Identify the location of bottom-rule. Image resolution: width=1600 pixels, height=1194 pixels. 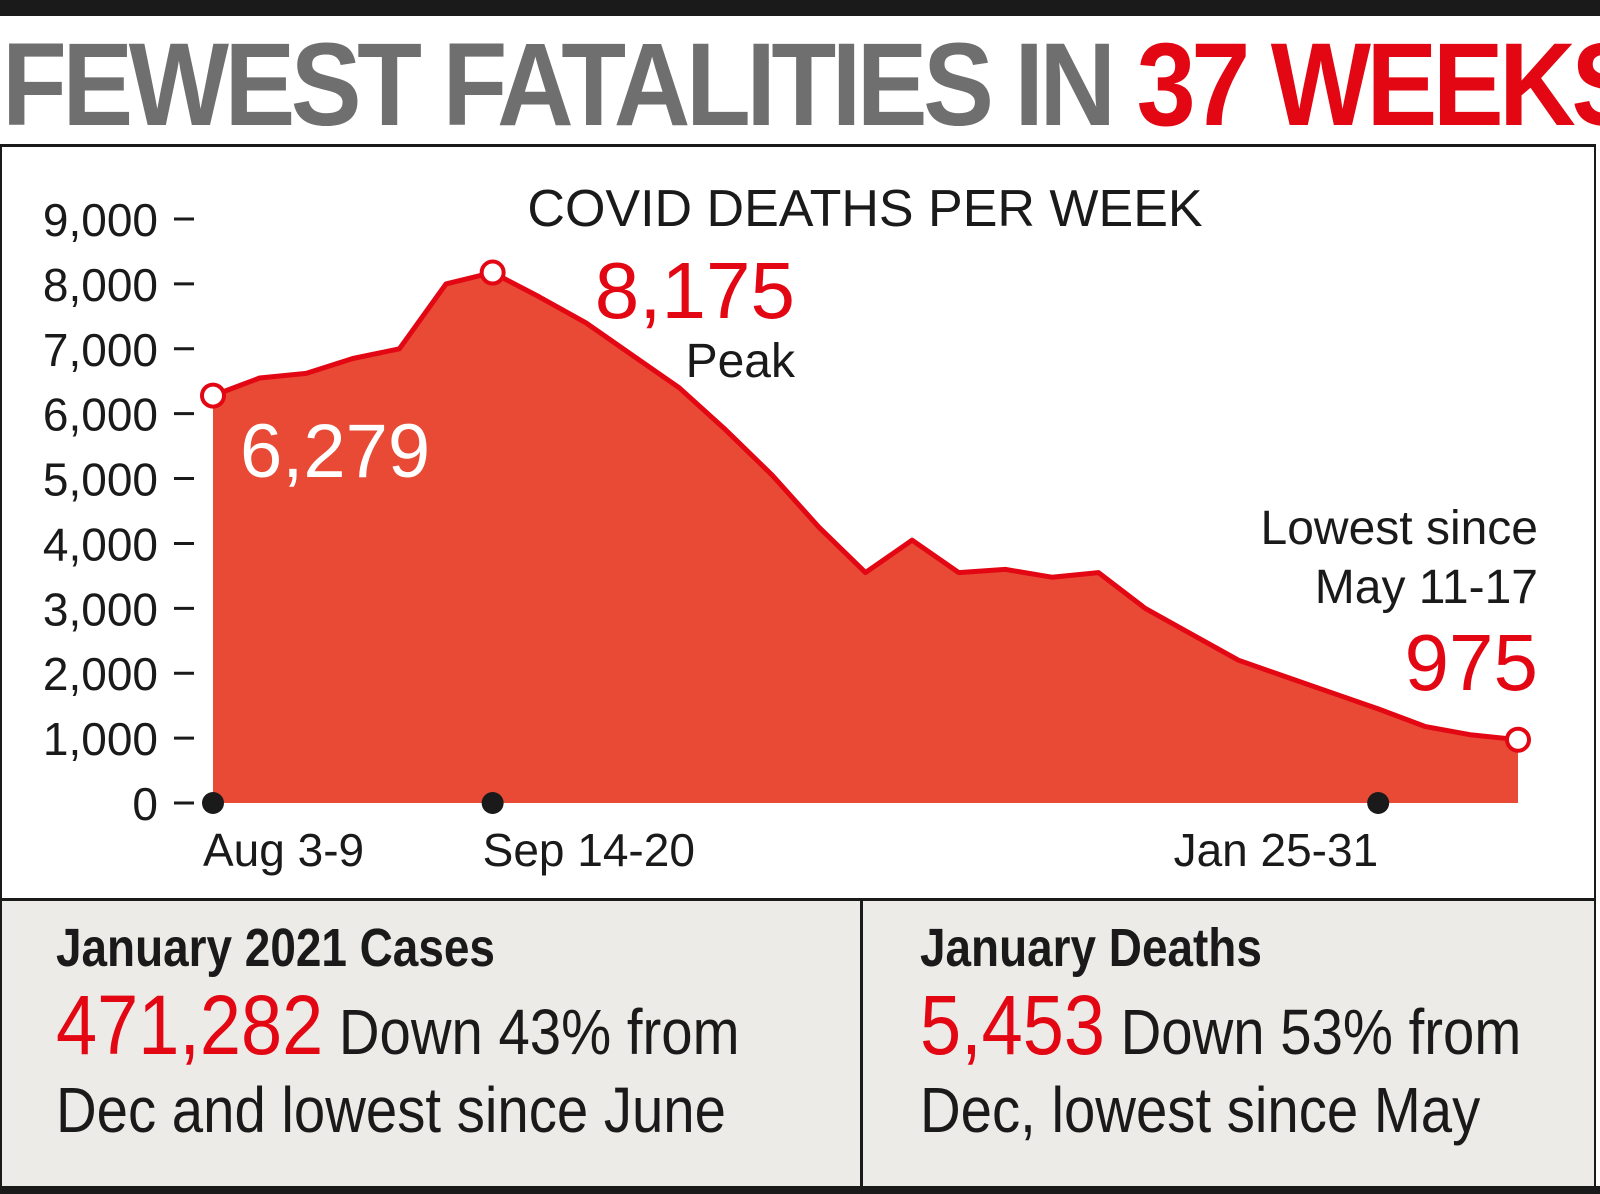
(800, 1190).